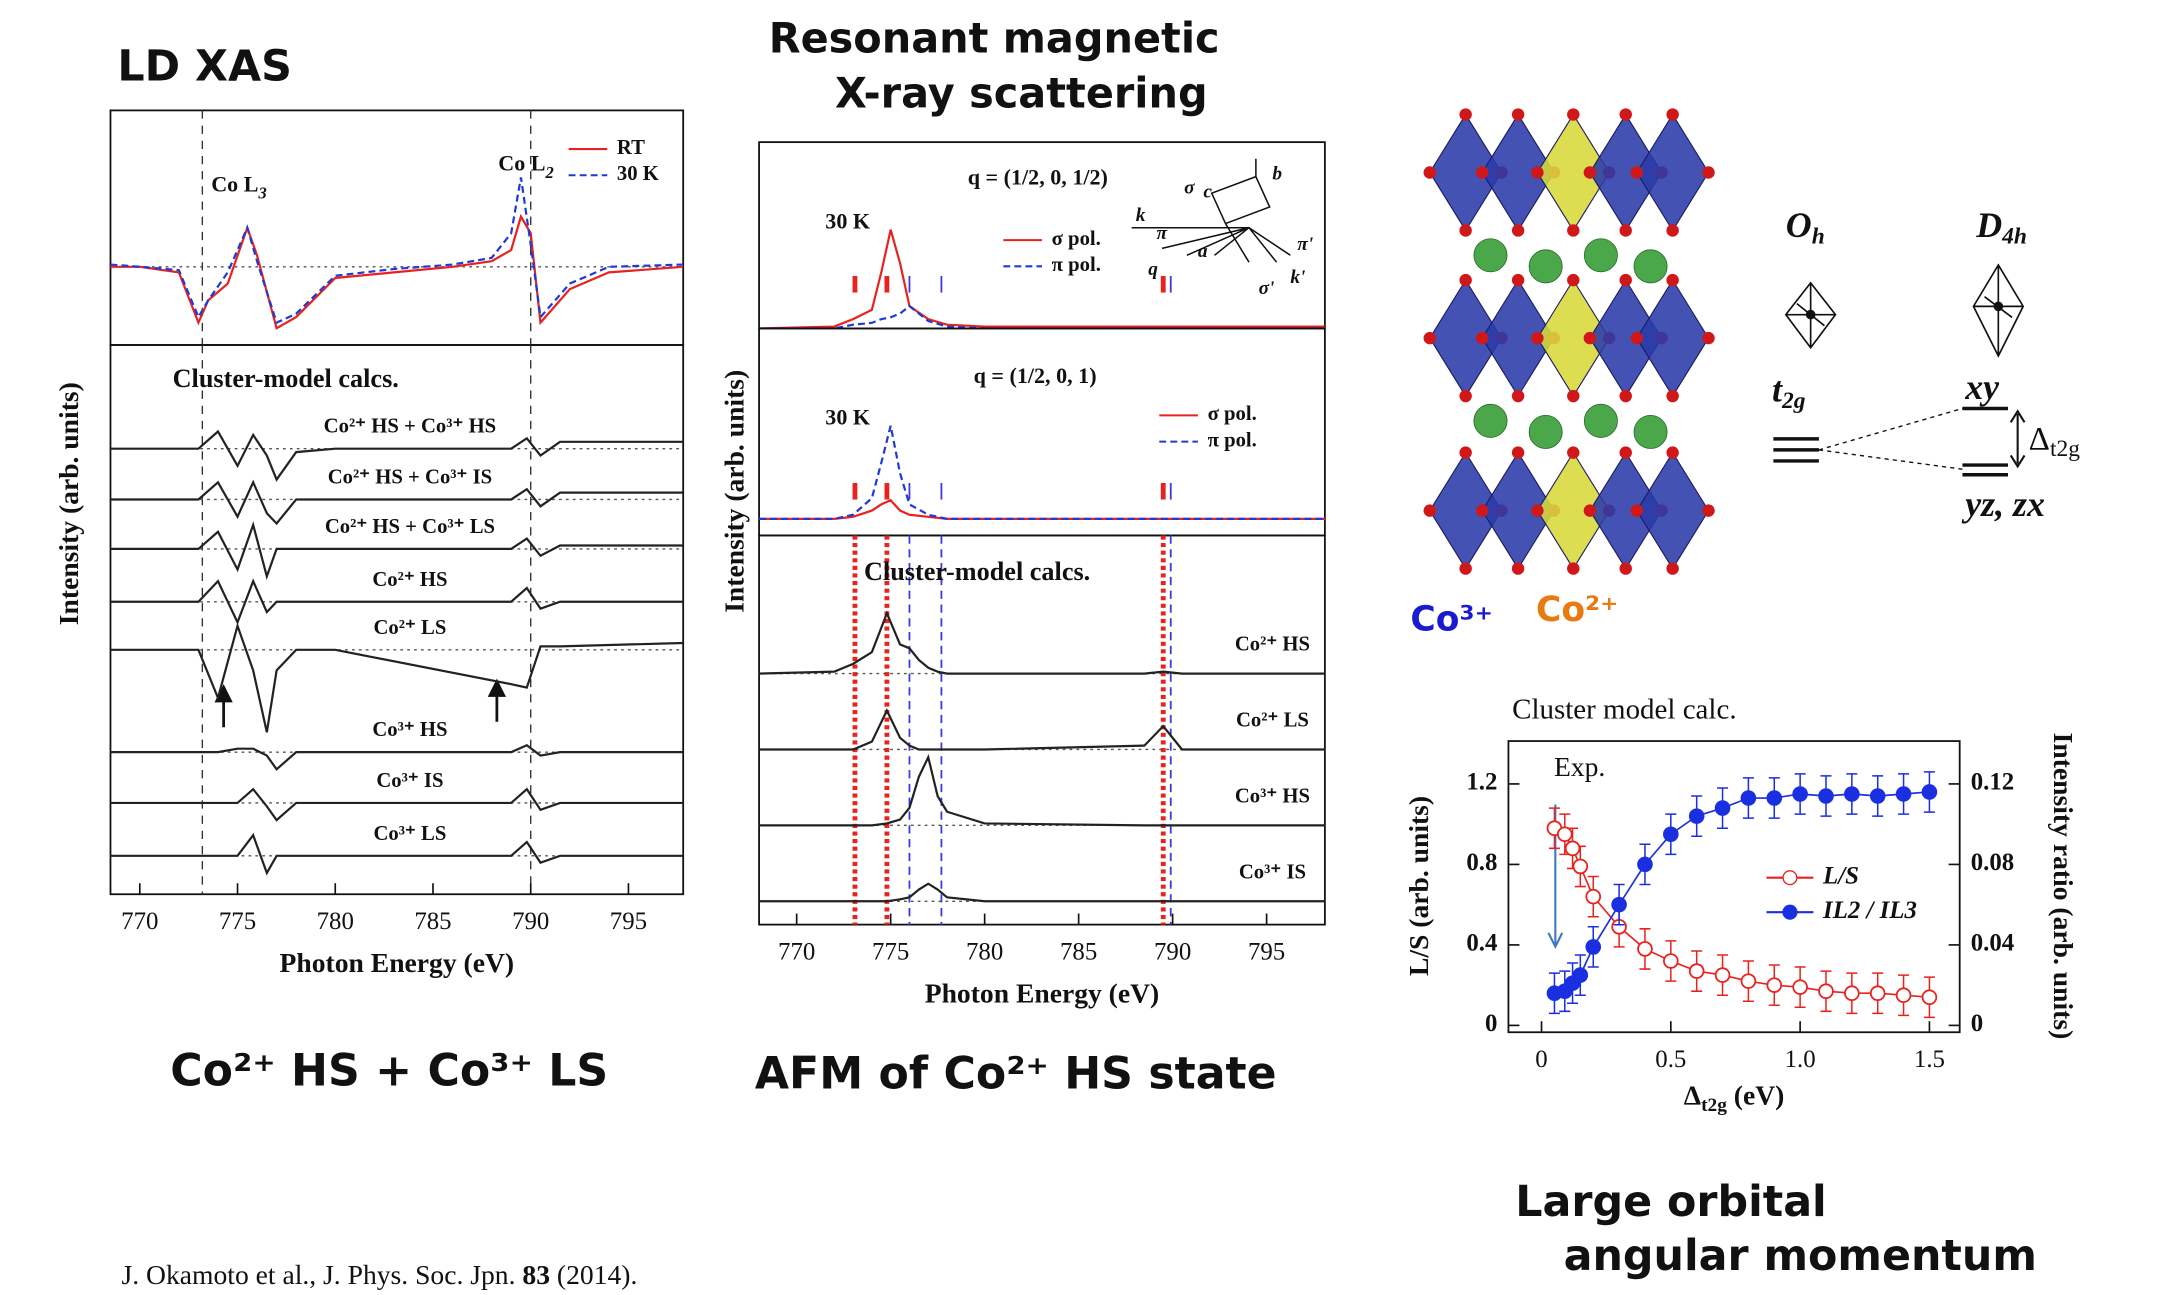 Image resolution: width=2164 pixels, height=1295 pixels. Describe the element at coordinates (1624, 710) in the screenshot. I see `chart-title: Cluster model calc.` at that location.